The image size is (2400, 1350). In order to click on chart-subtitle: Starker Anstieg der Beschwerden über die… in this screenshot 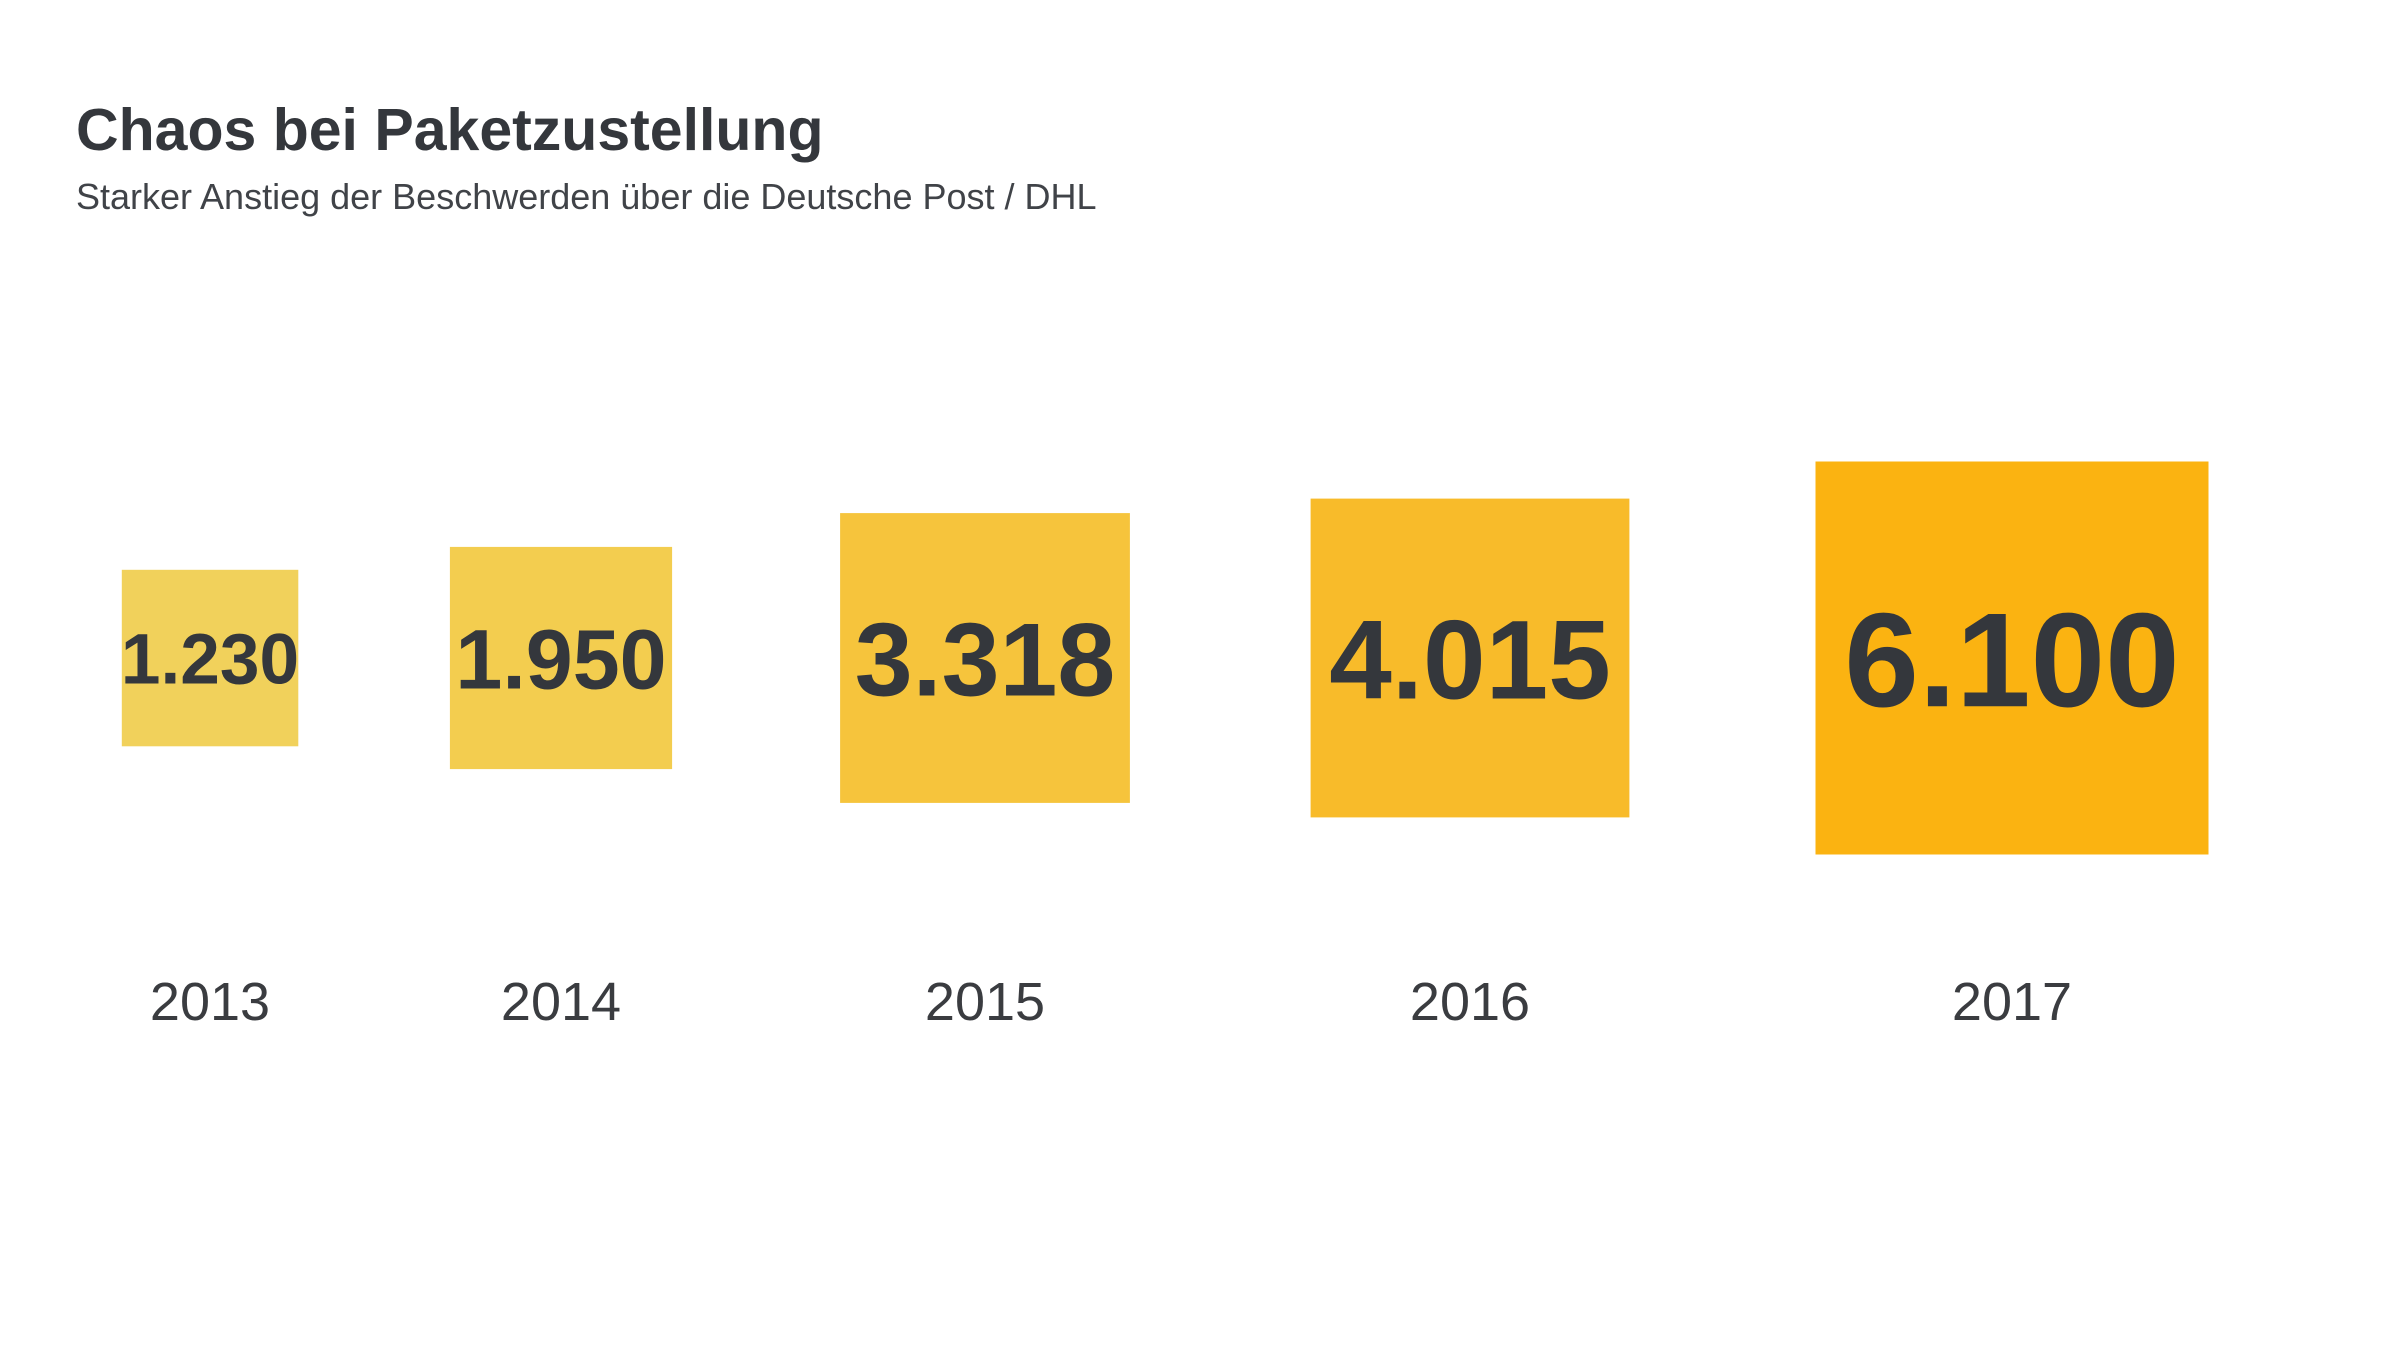, I will do `click(586, 196)`.